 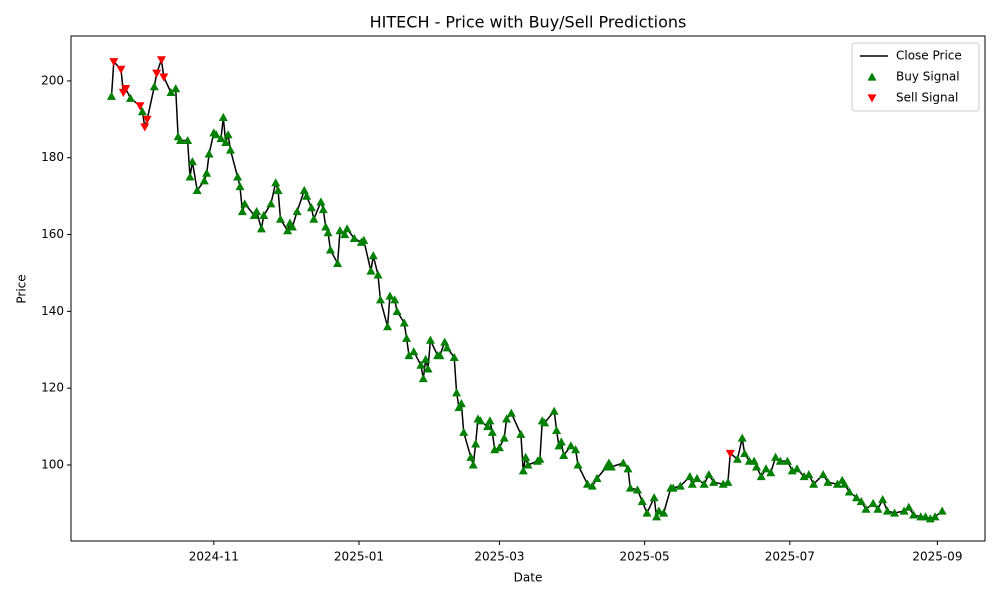 I want to click on legend: Close Price Buy Signal Sell Signal, so click(x=915, y=77).